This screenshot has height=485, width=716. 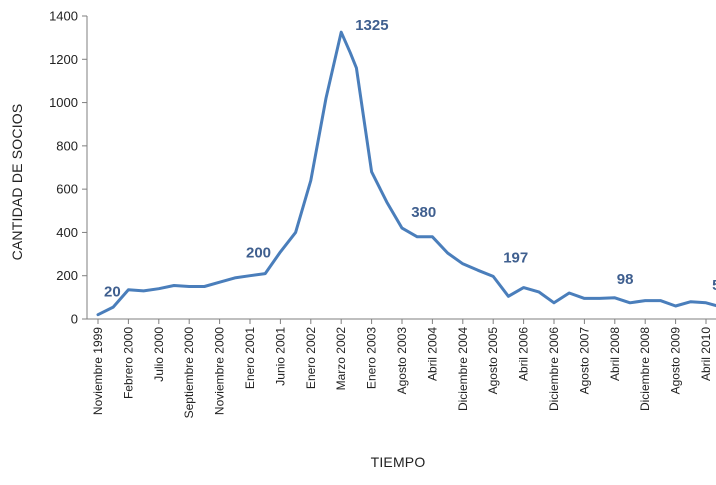 What do you see at coordinates (371, 25) in the screenshot?
I see `data-label: 1325` at bounding box center [371, 25].